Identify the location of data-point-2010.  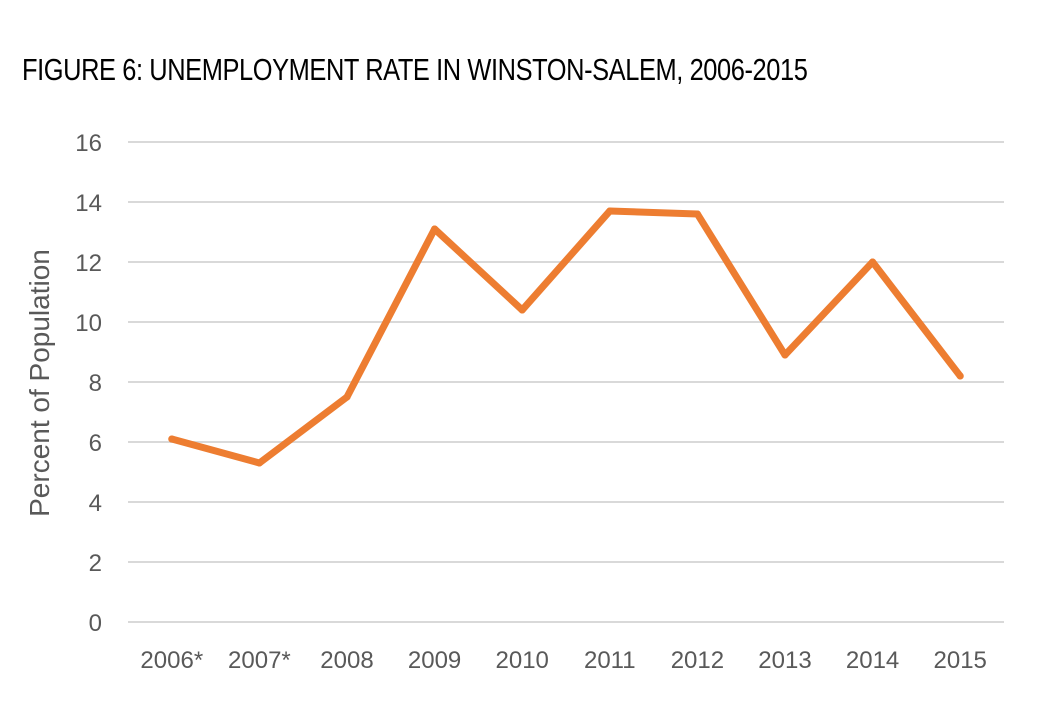
(522, 310).